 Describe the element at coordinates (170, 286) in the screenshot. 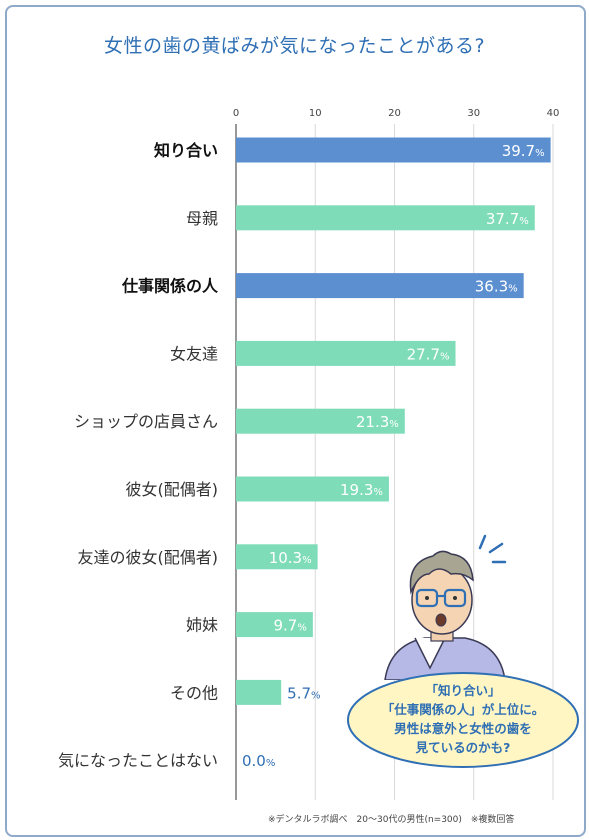

I see `category-label: 仕事関係の人` at that location.